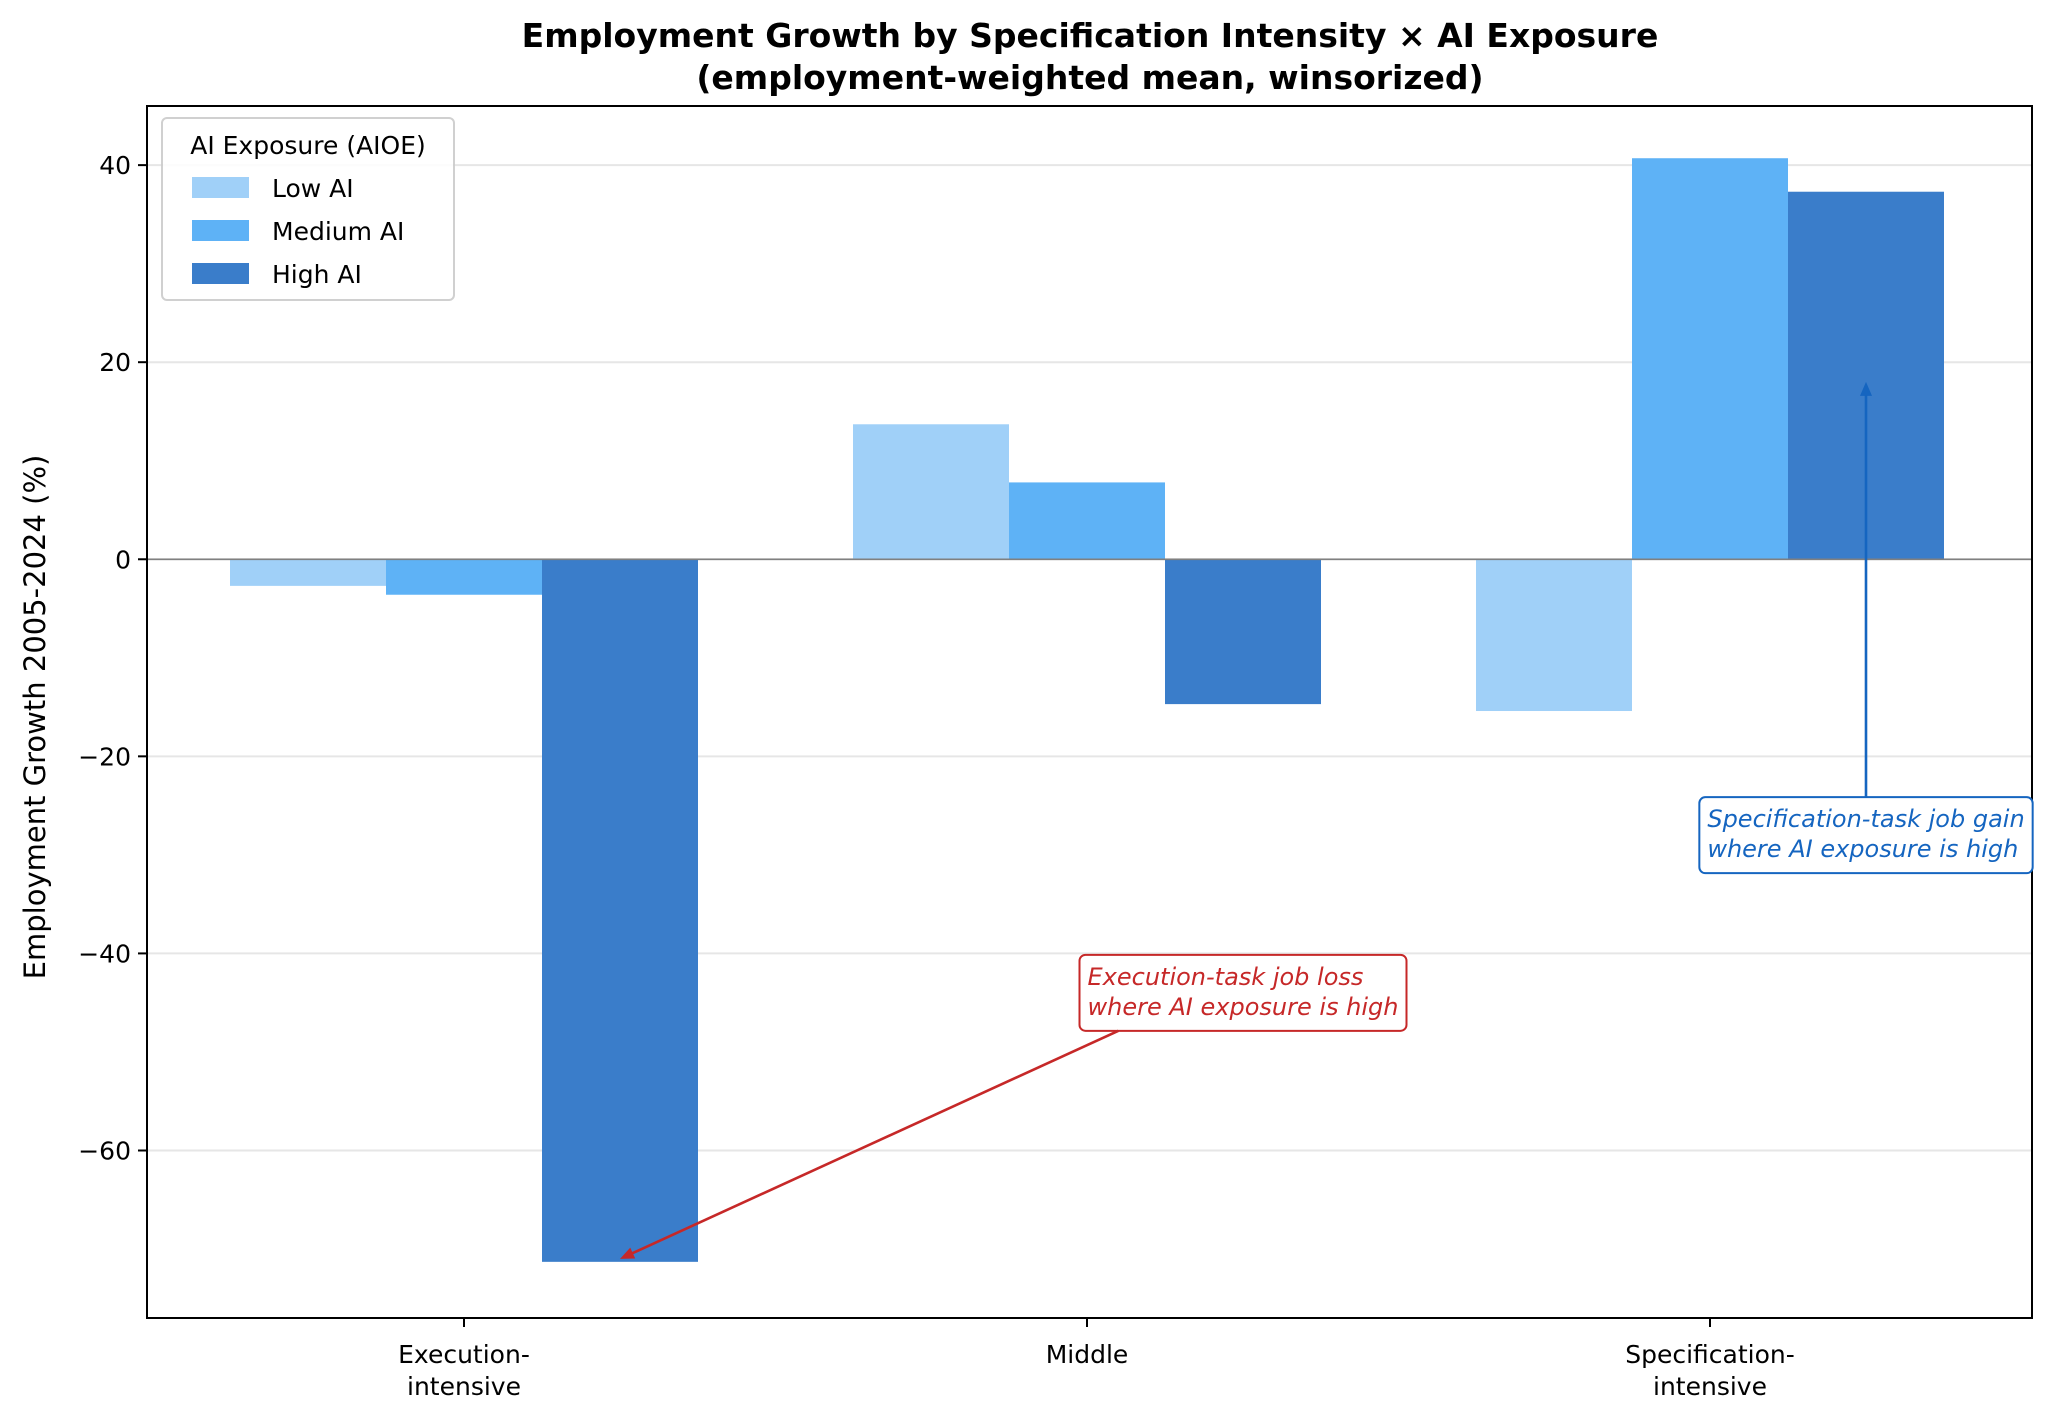  I want to click on y-tick-label: −40, so click(104, 953).